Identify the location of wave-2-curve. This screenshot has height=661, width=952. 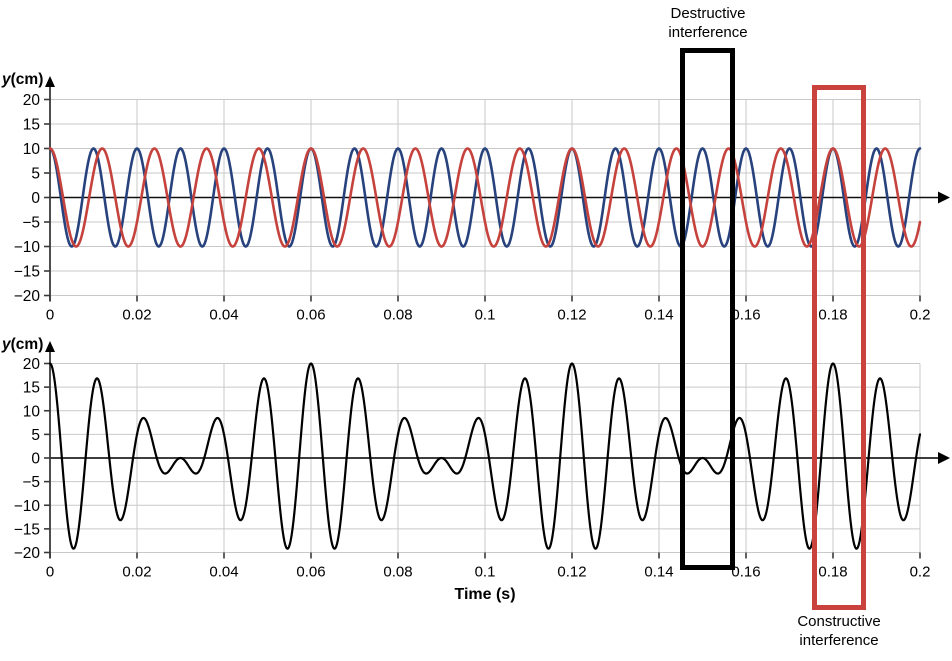
(485, 197).